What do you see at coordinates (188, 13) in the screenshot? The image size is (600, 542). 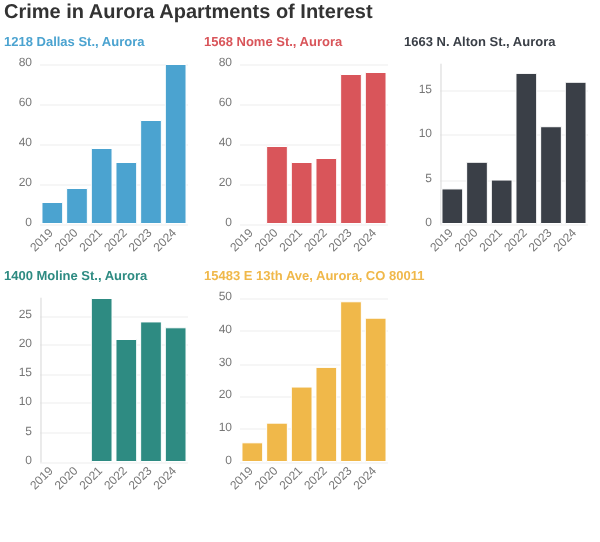 I see `chart-title: Crime in Aurora Apartments of Interest` at bounding box center [188, 13].